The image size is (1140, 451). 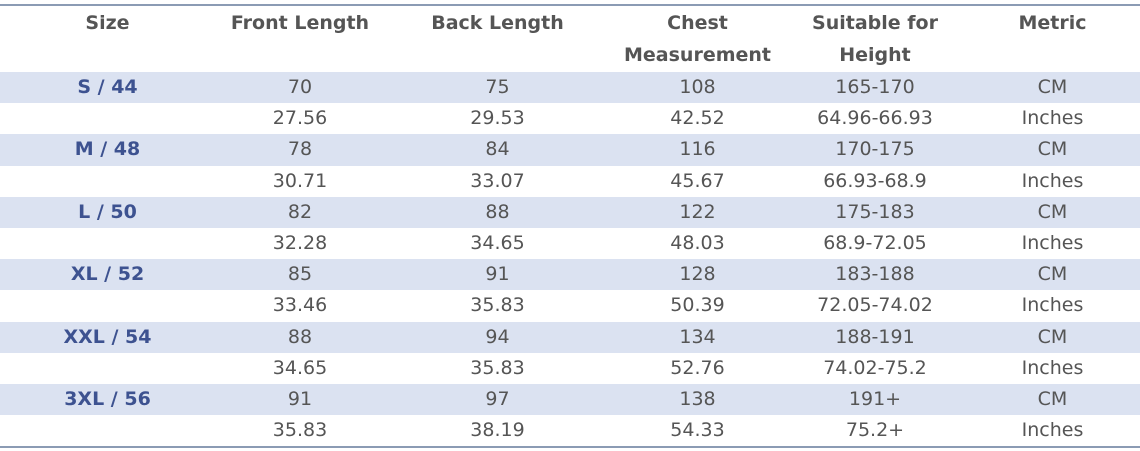 What do you see at coordinates (570, 150) in the screenshot?
I see `cm-row: M / 48 78 84 116 170-175 CM` at bounding box center [570, 150].